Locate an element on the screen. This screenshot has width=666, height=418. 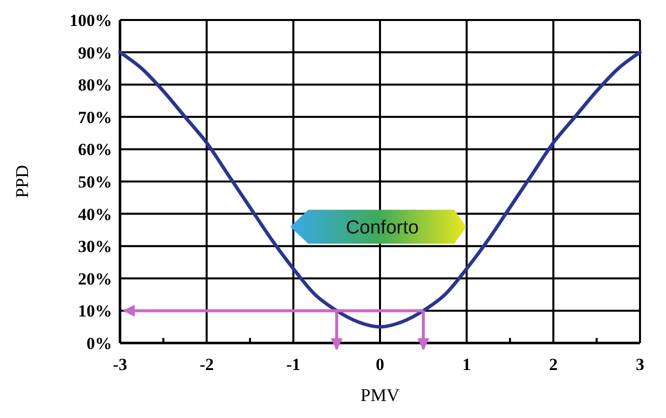
x-axis-title: PMV is located at coordinates (380, 395).